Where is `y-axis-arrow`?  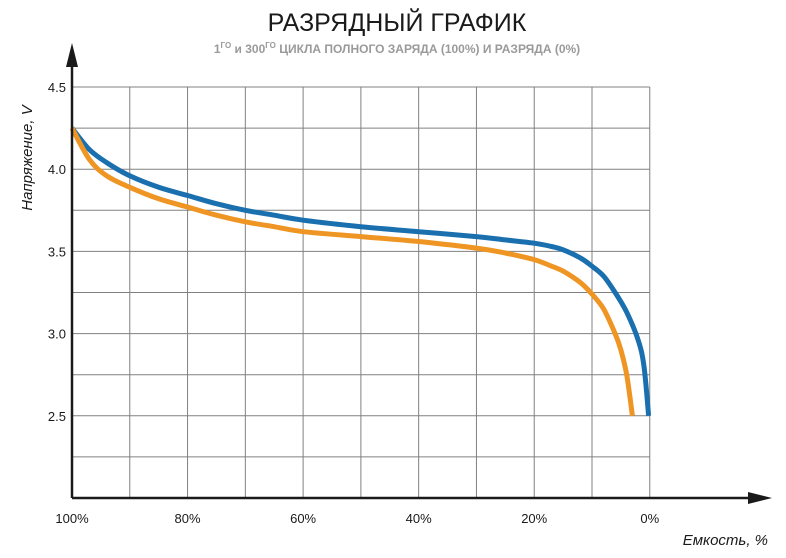
y-axis-arrow is located at coordinates (72, 55).